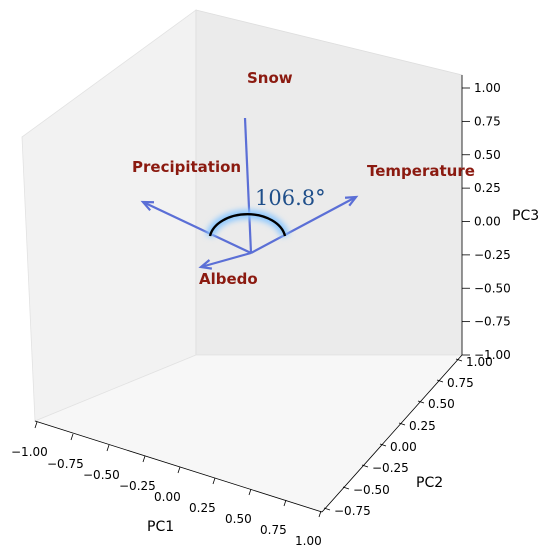  I want to click on pc1-axis-line, so click(178, 466).